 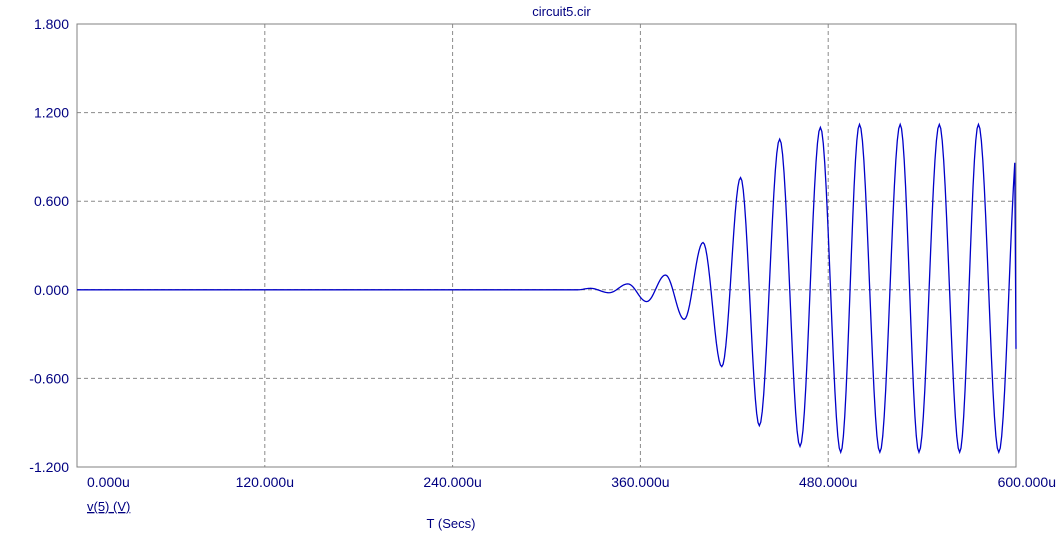 I want to click on x-tick-label: 120.000u, so click(x=265, y=482).